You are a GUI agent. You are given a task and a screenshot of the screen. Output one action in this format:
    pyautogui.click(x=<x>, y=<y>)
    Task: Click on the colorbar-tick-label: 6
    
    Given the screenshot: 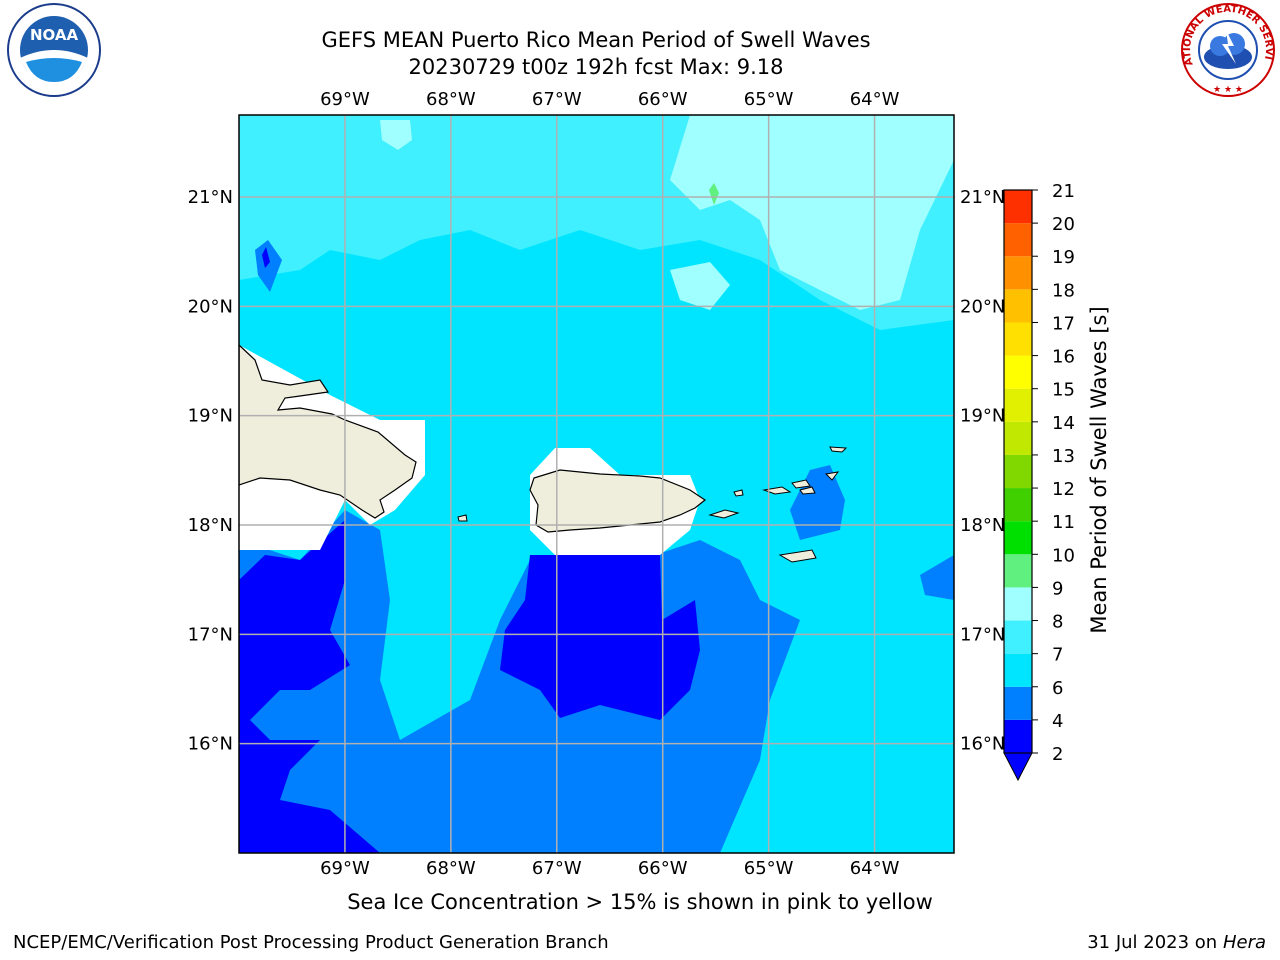 What is the action you would take?
    pyautogui.click(x=1057, y=688)
    